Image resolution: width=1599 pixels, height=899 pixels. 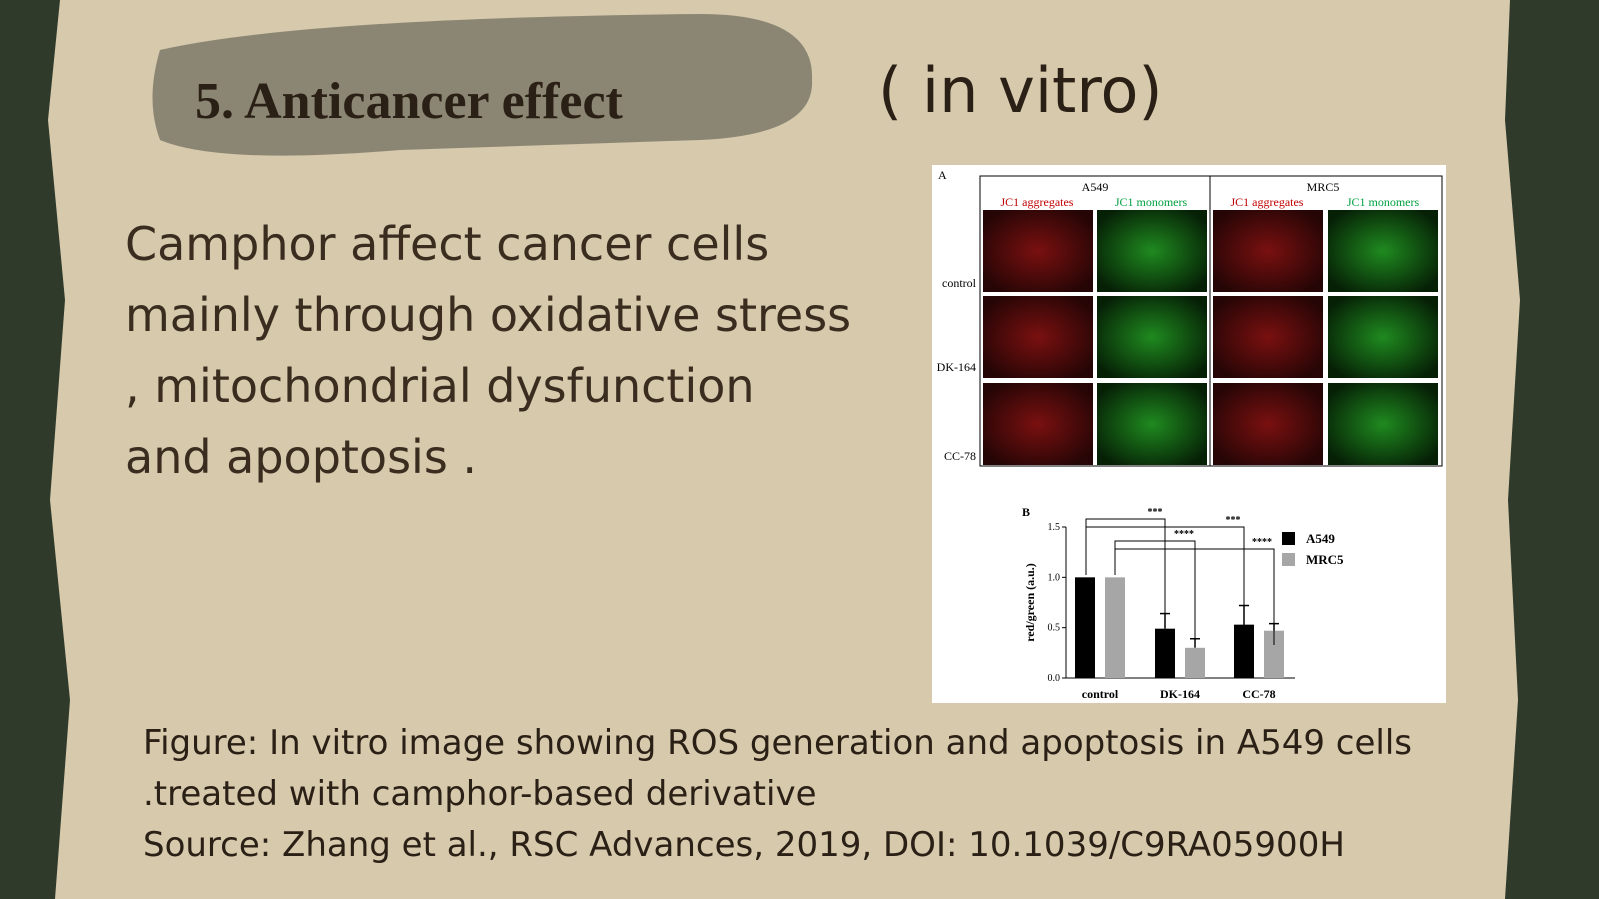 What do you see at coordinates (1100, 694) in the screenshot?
I see `x-tick-label: control` at bounding box center [1100, 694].